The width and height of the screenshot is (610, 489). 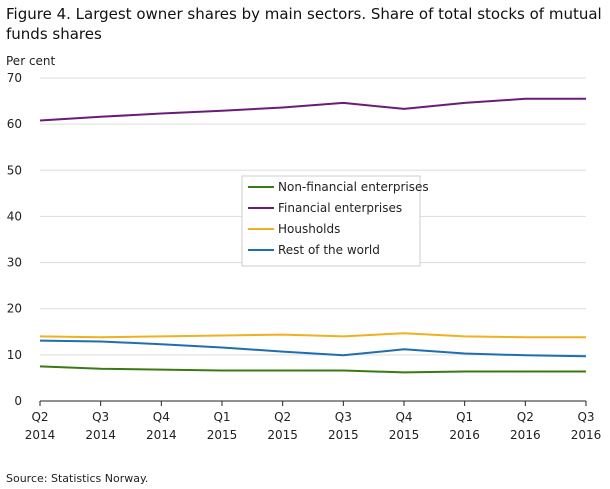 What do you see at coordinates (312, 369) in the screenshot?
I see `series-line-non-financial-enterprises` at bounding box center [312, 369].